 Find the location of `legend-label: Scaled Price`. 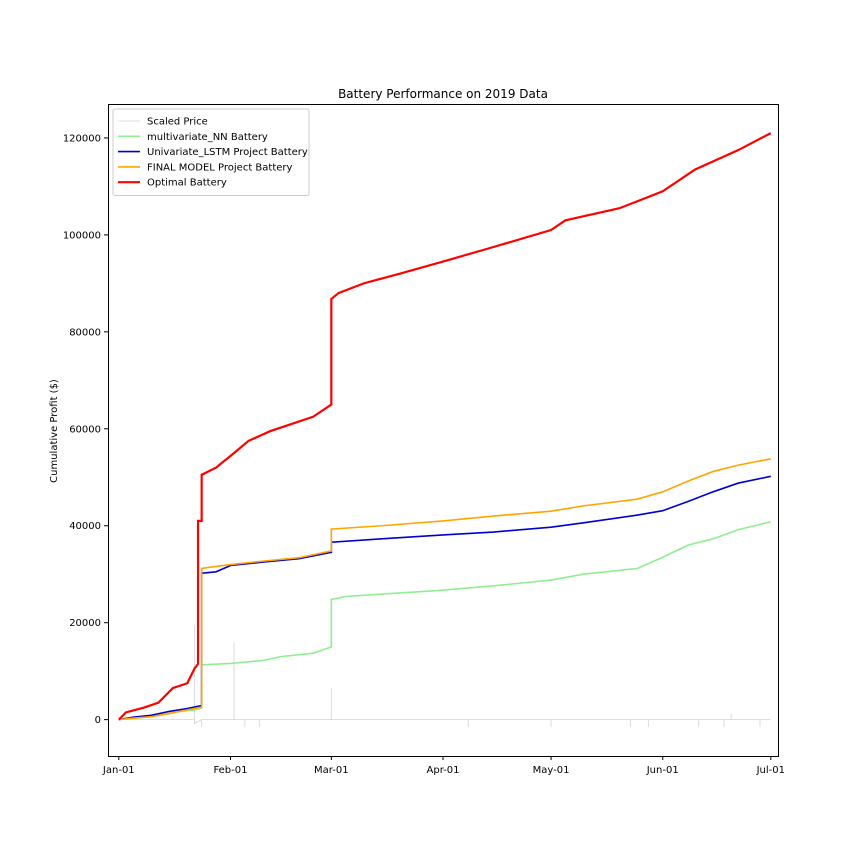

legend-label: Scaled Price is located at coordinates (177, 122).